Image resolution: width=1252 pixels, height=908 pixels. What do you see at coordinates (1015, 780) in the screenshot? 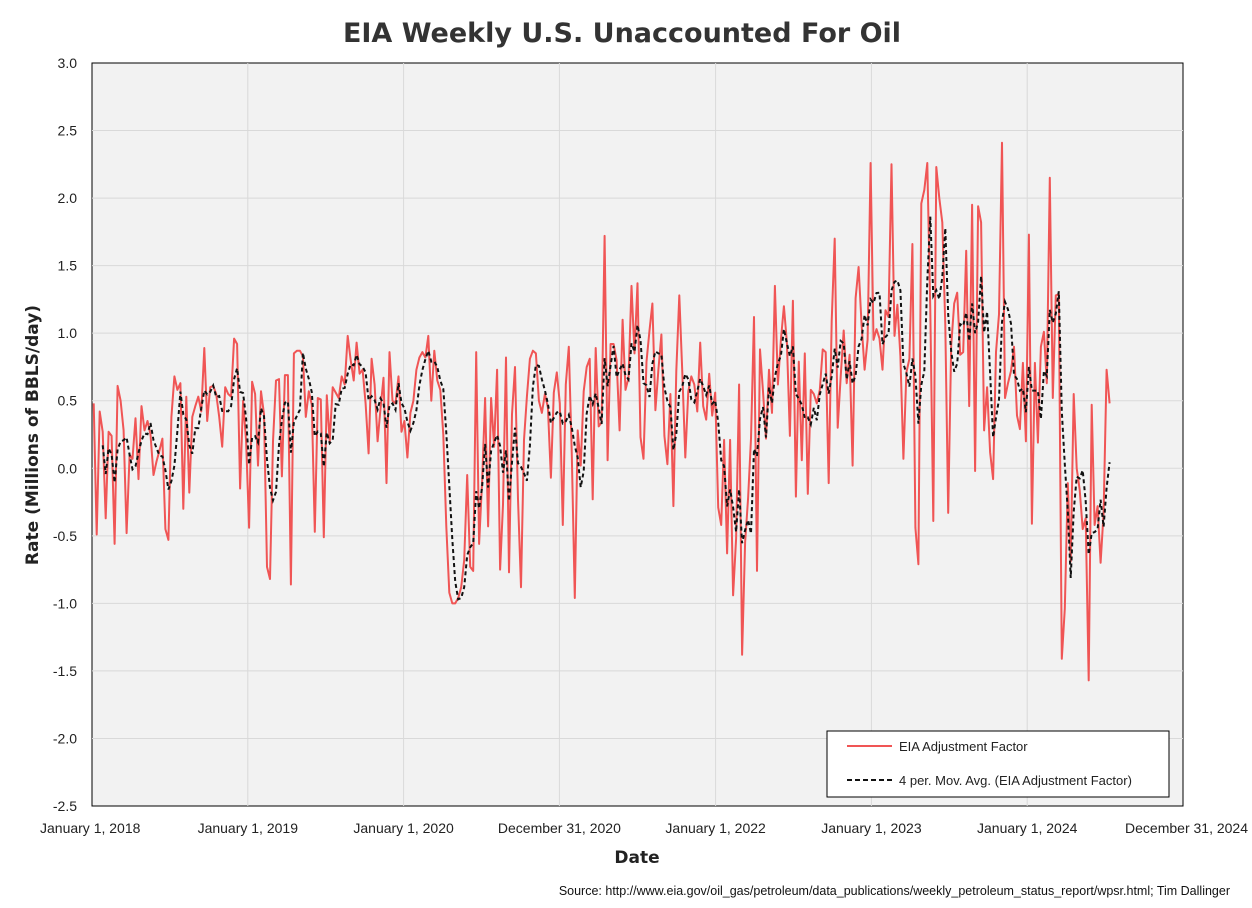
I see `legend-label-moving-average: 4 per. Mov. Avg. (EIA Adjustment Factor)` at bounding box center [1015, 780].